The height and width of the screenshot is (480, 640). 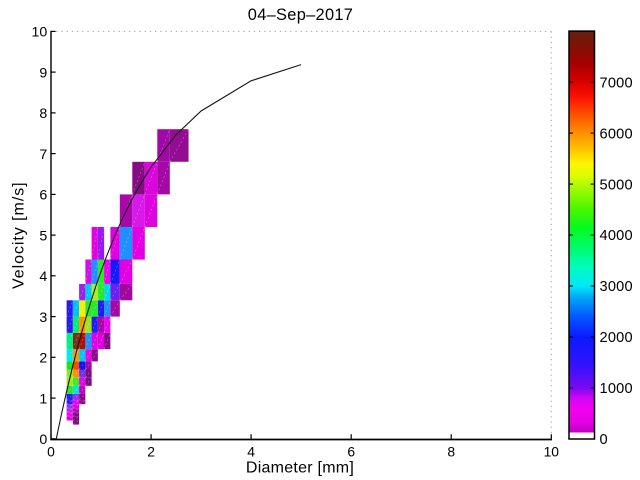 What do you see at coordinates (300, 15) in the screenshot?
I see `svg-text: 04–Sep–2017` at bounding box center [300, 15].